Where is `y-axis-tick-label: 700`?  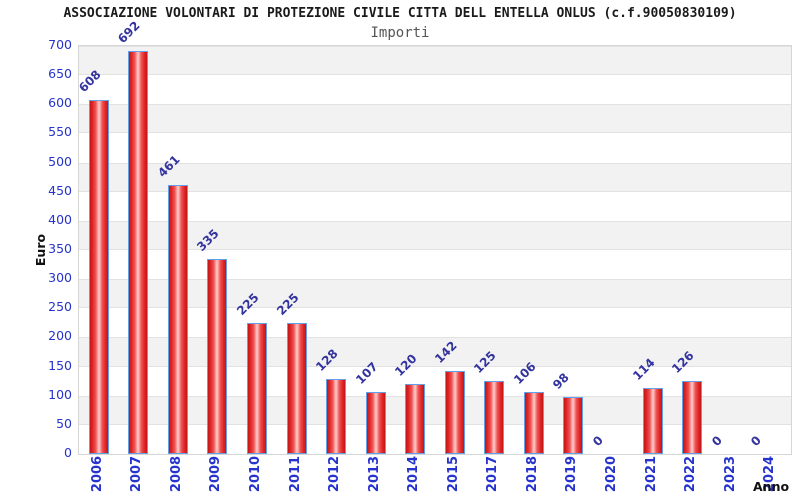 y-axis-tick-label: 700 is located at coordinates (60, 44).